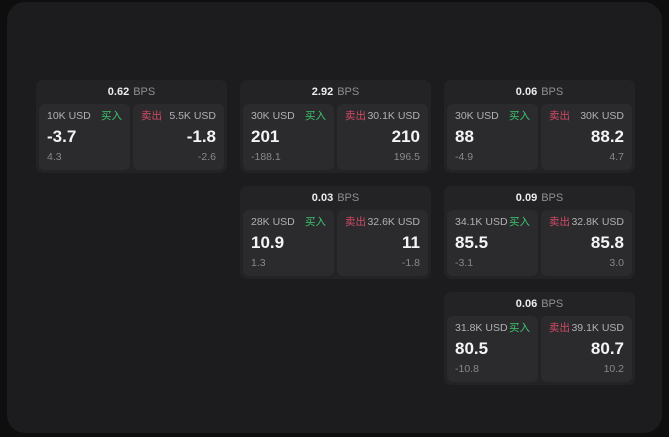 The image size is (669, 437). What do you see at coordinates (288, 243) in the screenshot?
I see `buy-quote-tile: 28K USD 买入 10.9 1.3` at bounding box center [288, 243].